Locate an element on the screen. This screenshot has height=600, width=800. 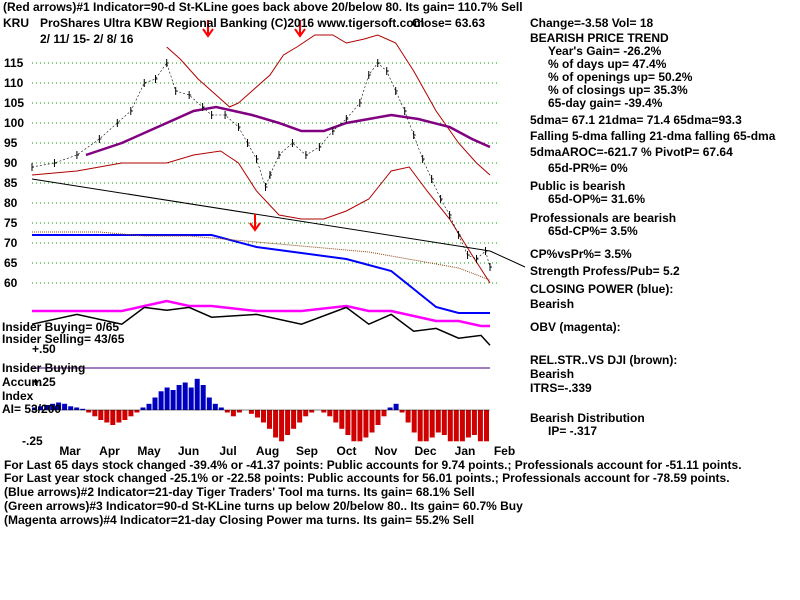
y-tick-label: 65 is located at coordinates (11, 263).